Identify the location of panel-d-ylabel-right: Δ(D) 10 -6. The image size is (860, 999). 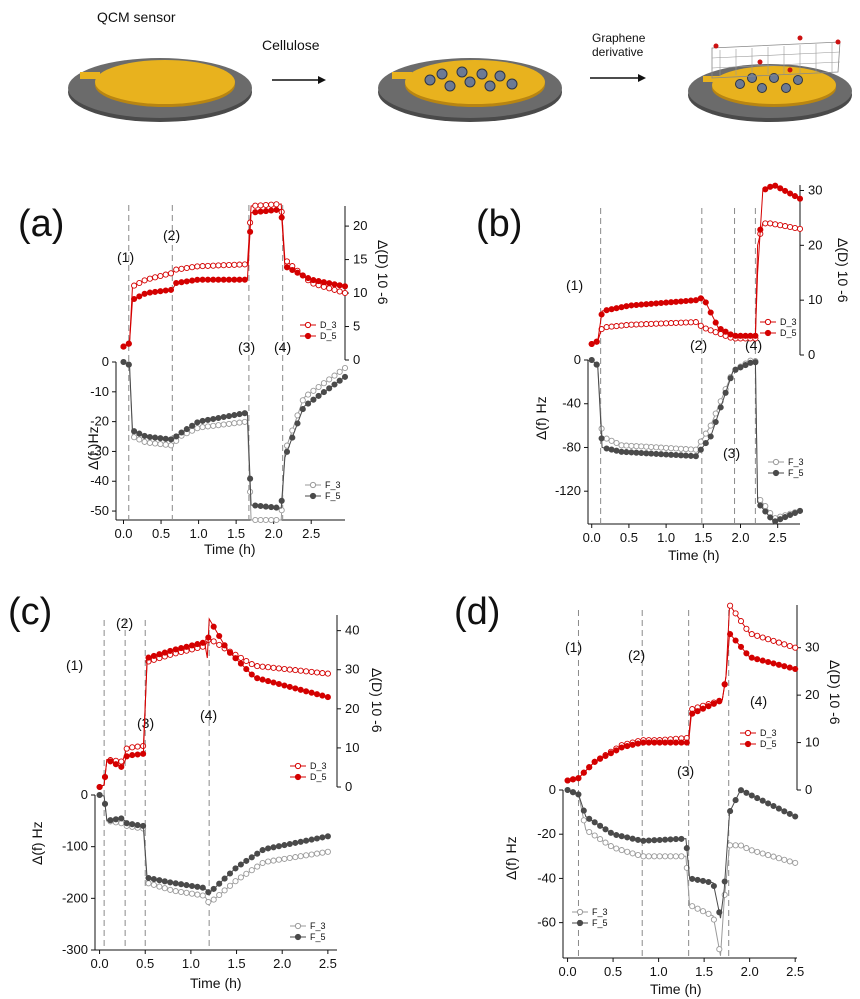
(835, 692).